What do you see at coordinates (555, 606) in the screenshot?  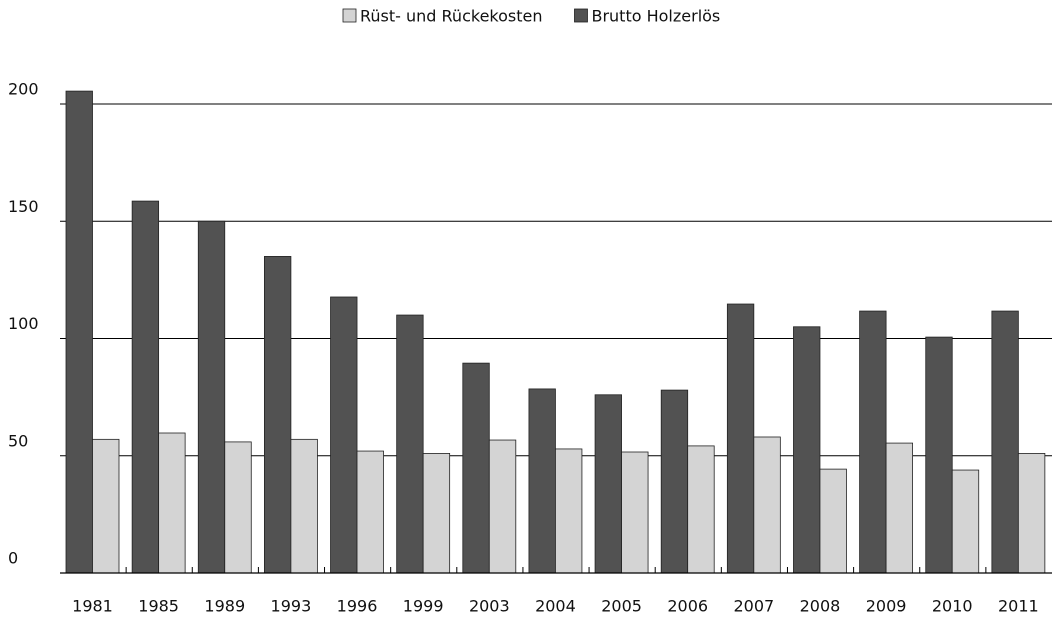 I see `x-tick-label: 2004` at bounding box center [555, 606].